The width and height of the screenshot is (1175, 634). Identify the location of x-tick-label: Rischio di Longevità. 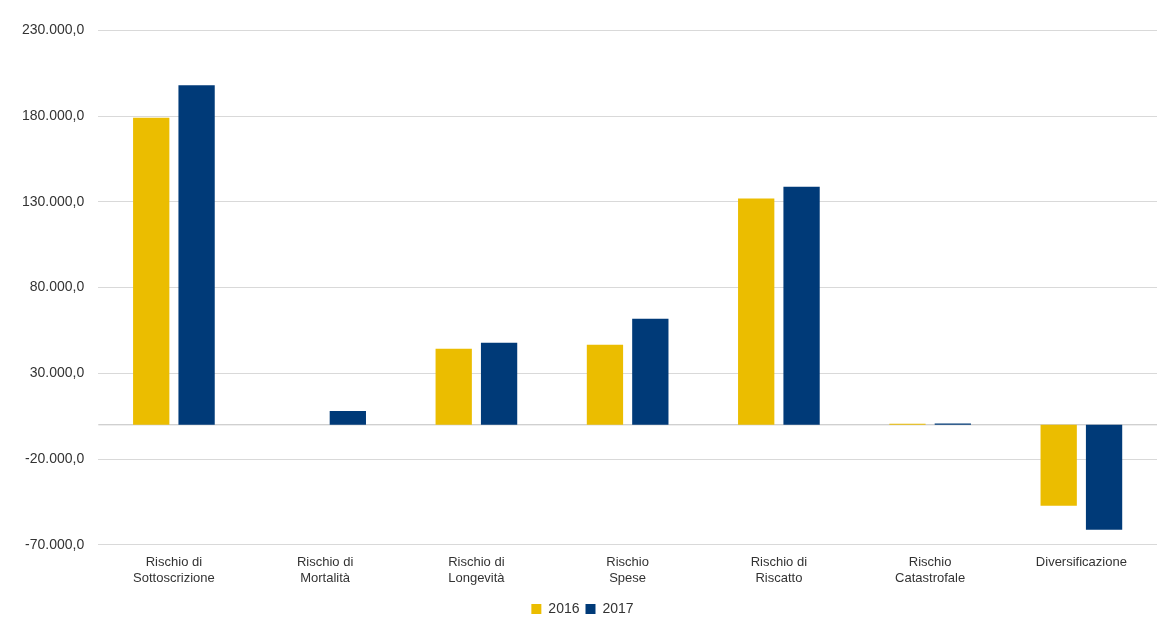
(477, 569).